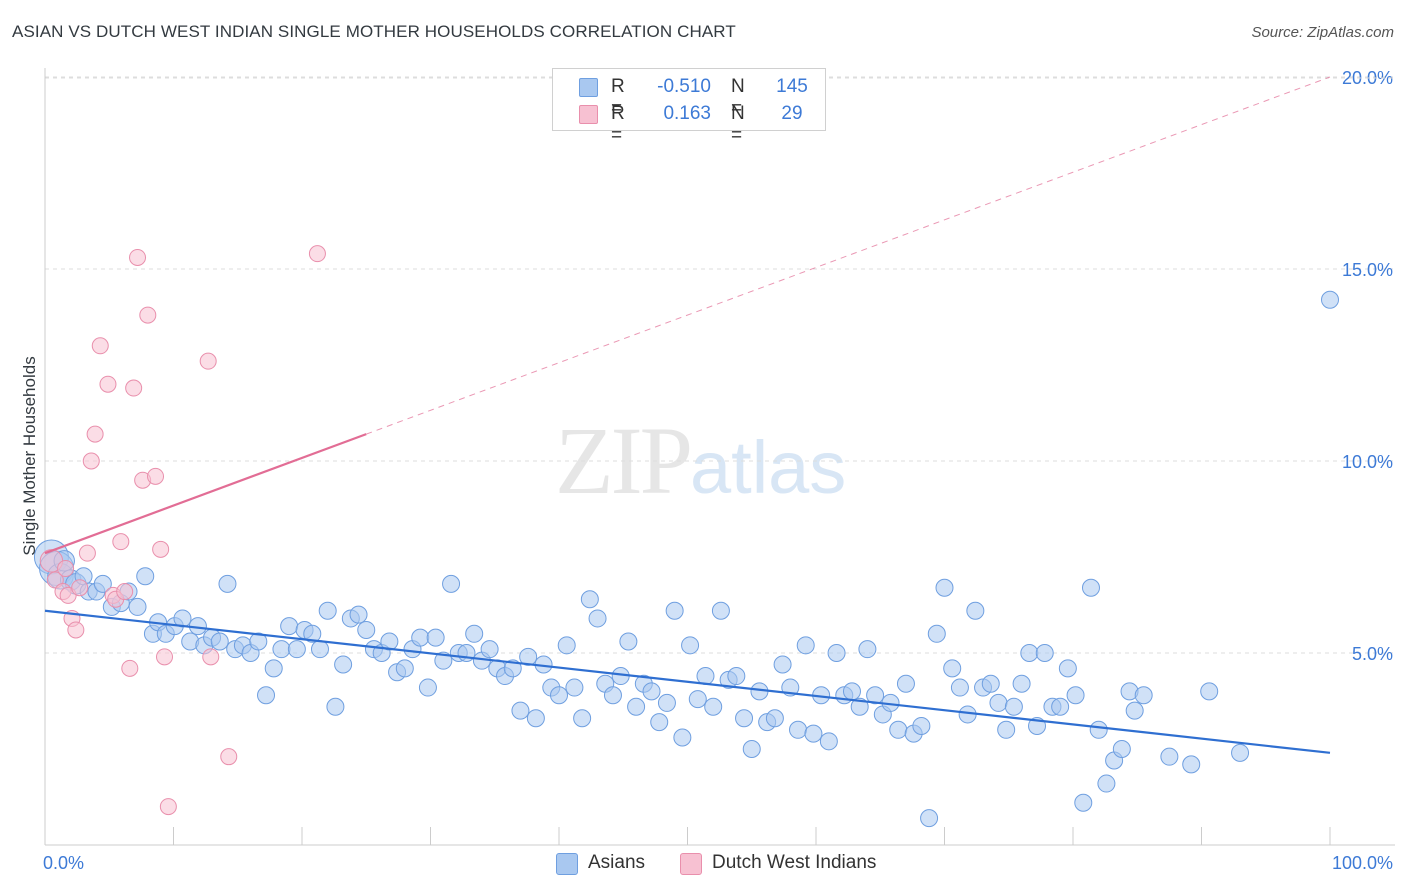 This screenshot has width=1406, height=892. What do you see at coordinates (691, 864) in the screenshot?
I see `dutch-west-indians-swatch` at bounding box center [691, 864].